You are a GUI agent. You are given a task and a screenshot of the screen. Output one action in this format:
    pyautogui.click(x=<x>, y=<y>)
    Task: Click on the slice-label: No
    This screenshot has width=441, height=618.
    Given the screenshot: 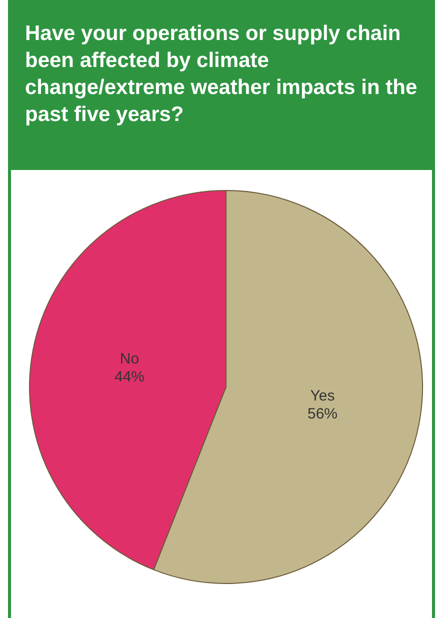 What is the action you would take?
    pyautogui.click(x=130, y=359)
    